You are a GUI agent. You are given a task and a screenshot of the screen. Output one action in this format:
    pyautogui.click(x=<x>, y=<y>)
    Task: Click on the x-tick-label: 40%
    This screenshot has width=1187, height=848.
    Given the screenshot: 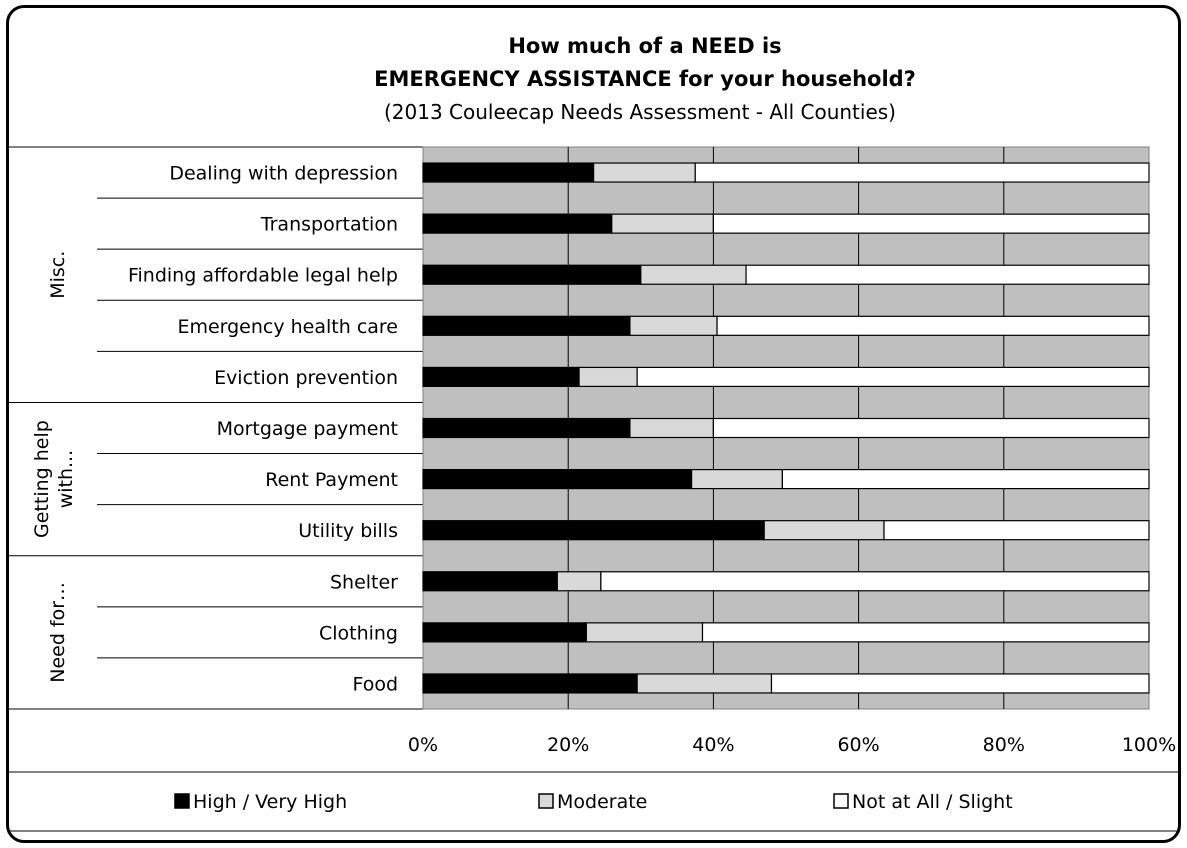 What is the action you would take?
    pyautogui.click(x=713, y=745)
    